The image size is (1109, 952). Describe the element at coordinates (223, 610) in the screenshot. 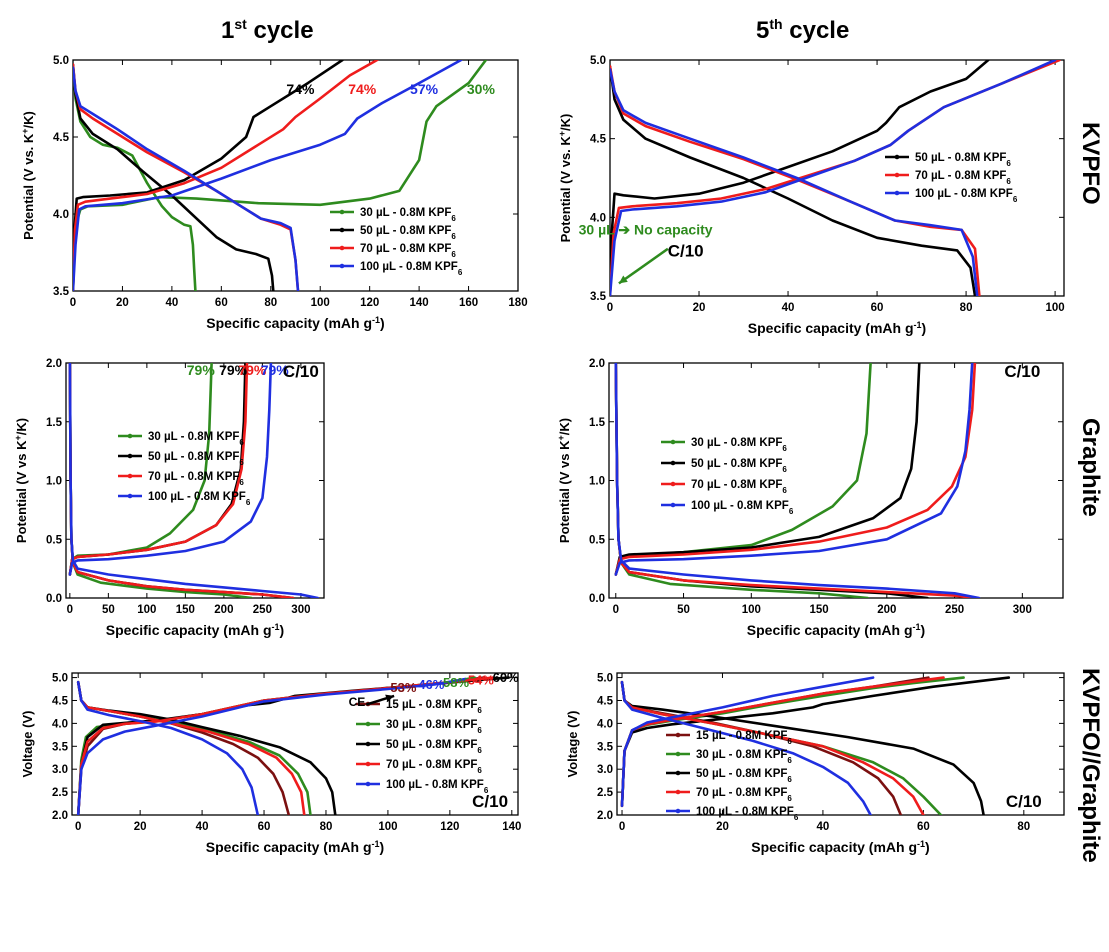

I see `x-tick-label: 200` at that location.